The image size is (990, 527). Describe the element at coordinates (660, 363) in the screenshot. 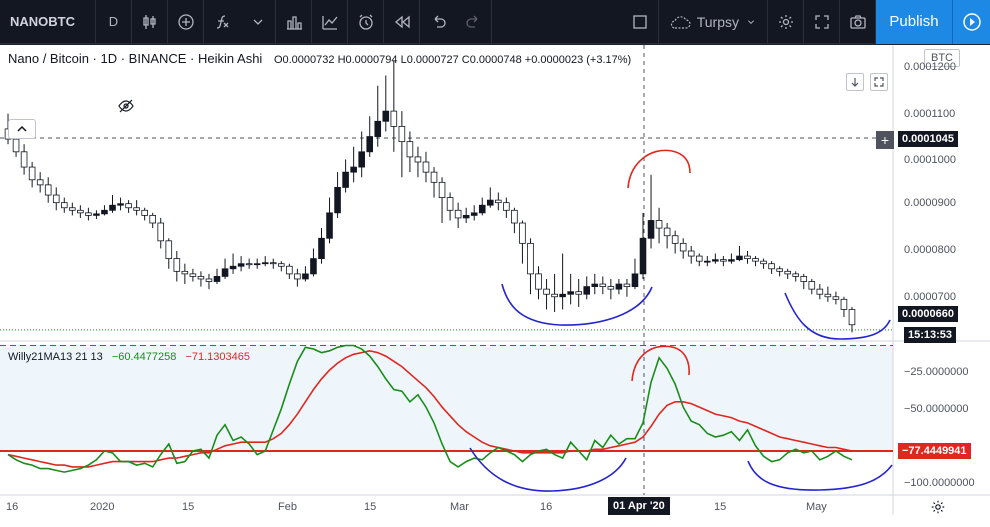

I see `red-arc-annotation-indicator` at that location.